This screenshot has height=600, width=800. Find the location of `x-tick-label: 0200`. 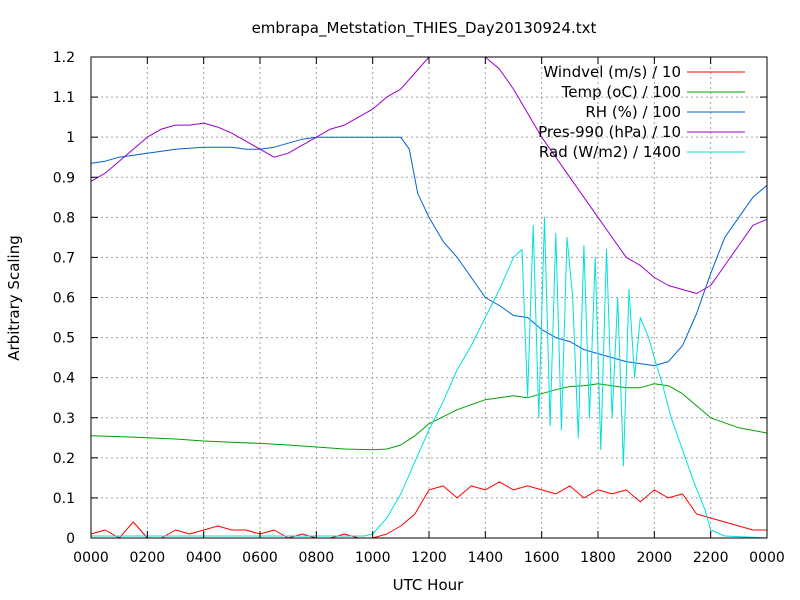

x-tick-label: 0200 is located at coordinates (148, 558).